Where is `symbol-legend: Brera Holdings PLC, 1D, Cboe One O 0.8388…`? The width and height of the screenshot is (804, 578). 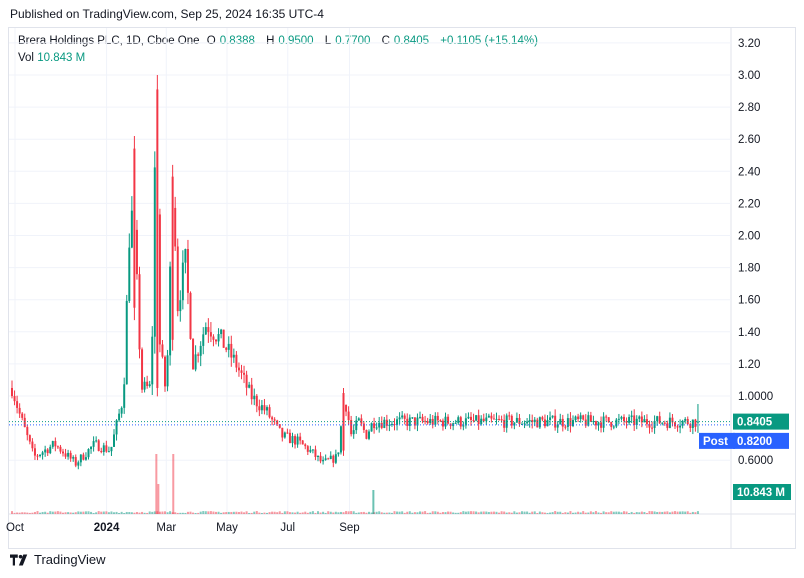
symbol-legend: Brera Holdings PLC, 1D, Cboe One O 0.8388… is located at coordinates (280, 41).